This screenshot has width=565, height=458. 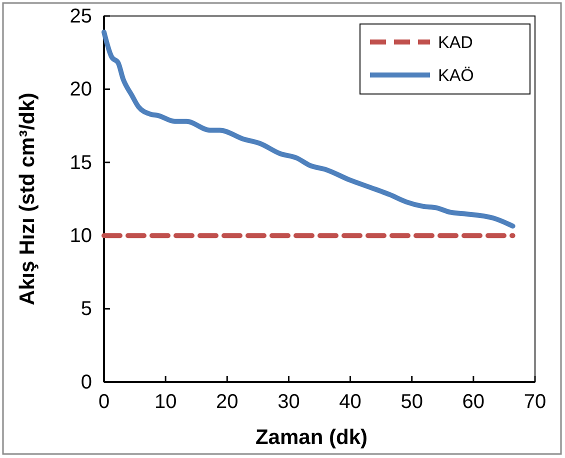 I want to click on y-tick-label: 10, so click(x=81, y=236).